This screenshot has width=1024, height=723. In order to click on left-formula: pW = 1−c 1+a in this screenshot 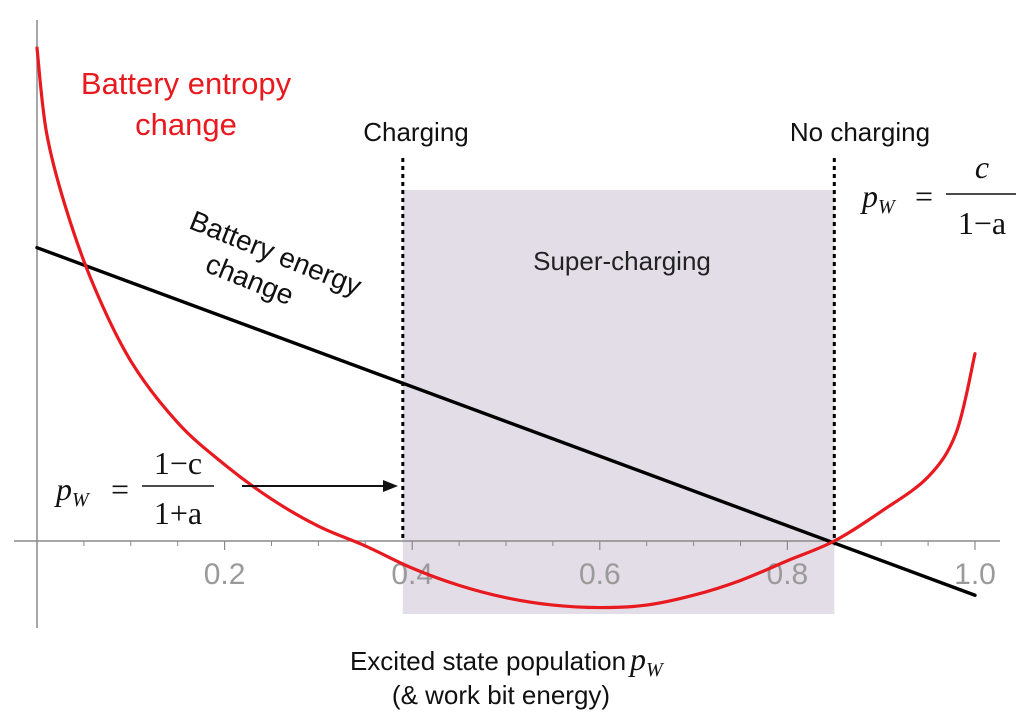, I will do `click(134, 488)`.